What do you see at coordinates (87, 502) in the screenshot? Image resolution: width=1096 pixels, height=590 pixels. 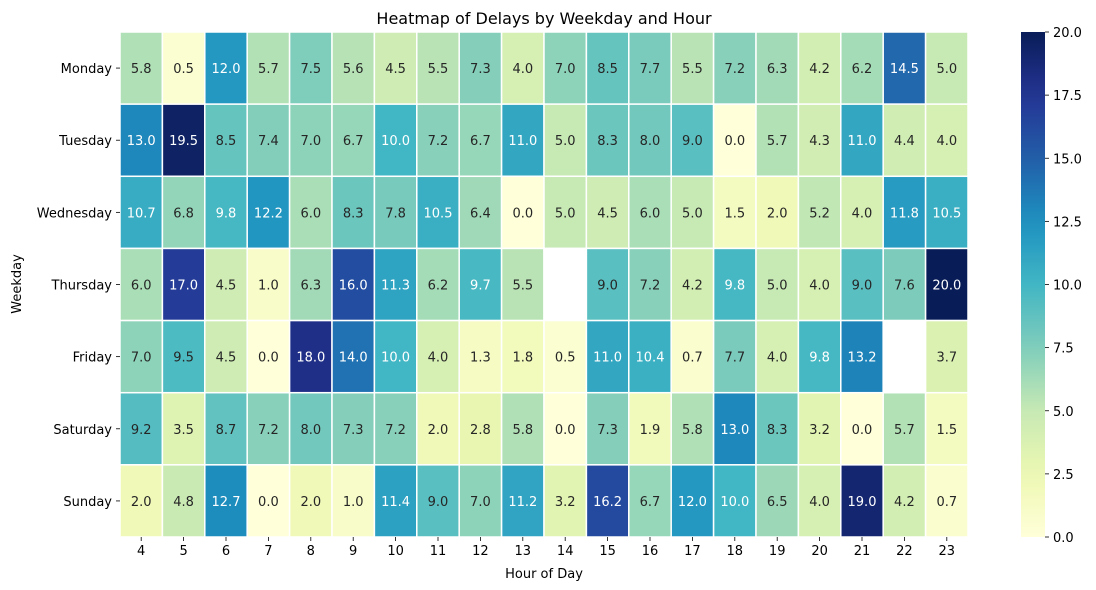 I see `y-tick-label: Sunday` at bounding box center [87, 502].